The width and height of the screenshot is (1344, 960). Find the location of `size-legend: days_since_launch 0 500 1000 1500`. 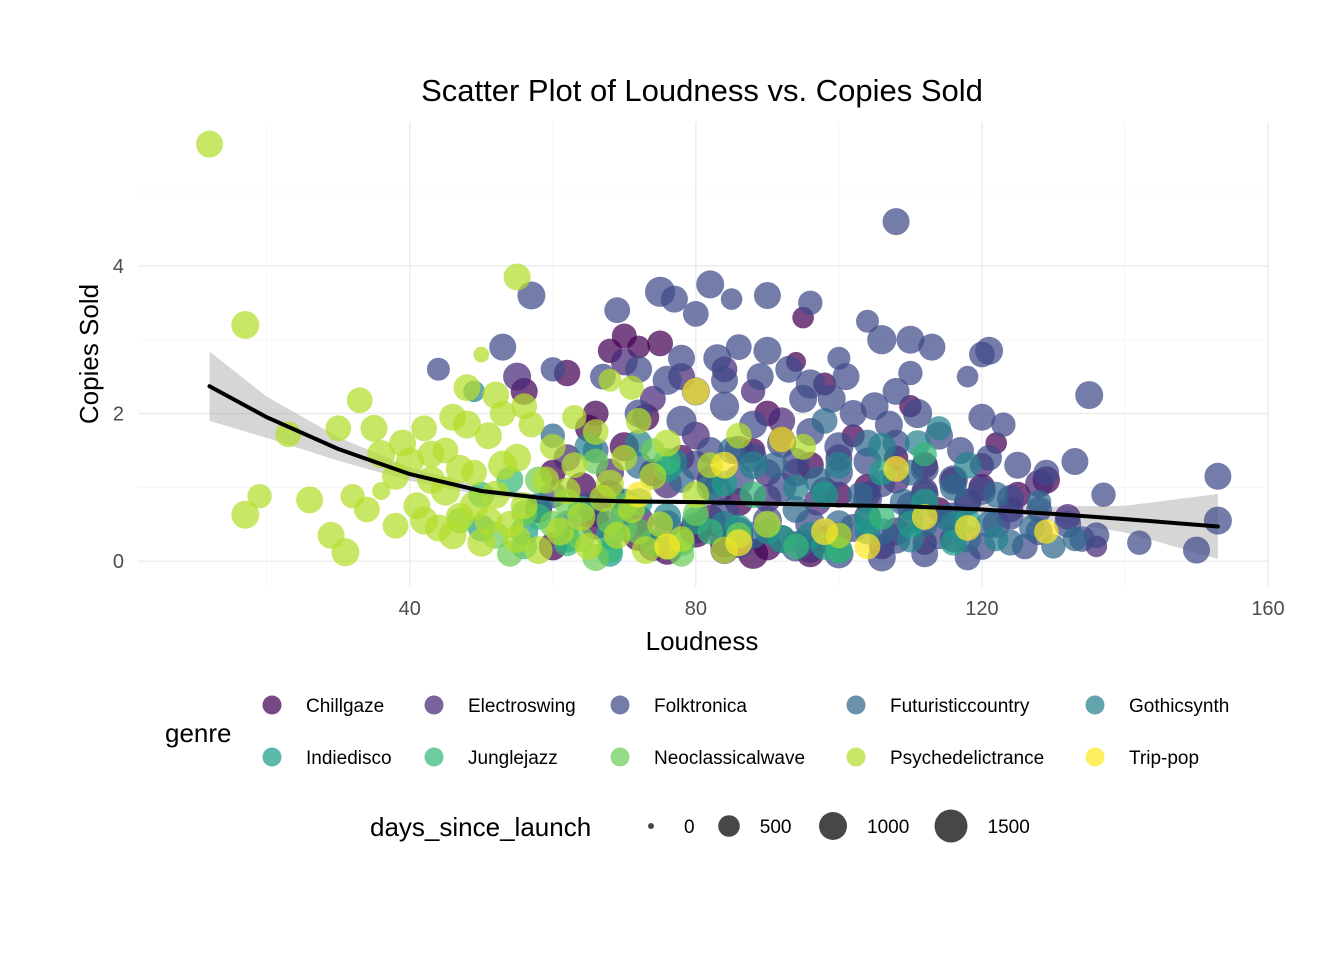

size-legend: days_since_launch 0 500 1000 1500 is located at coordinates (700, 826).